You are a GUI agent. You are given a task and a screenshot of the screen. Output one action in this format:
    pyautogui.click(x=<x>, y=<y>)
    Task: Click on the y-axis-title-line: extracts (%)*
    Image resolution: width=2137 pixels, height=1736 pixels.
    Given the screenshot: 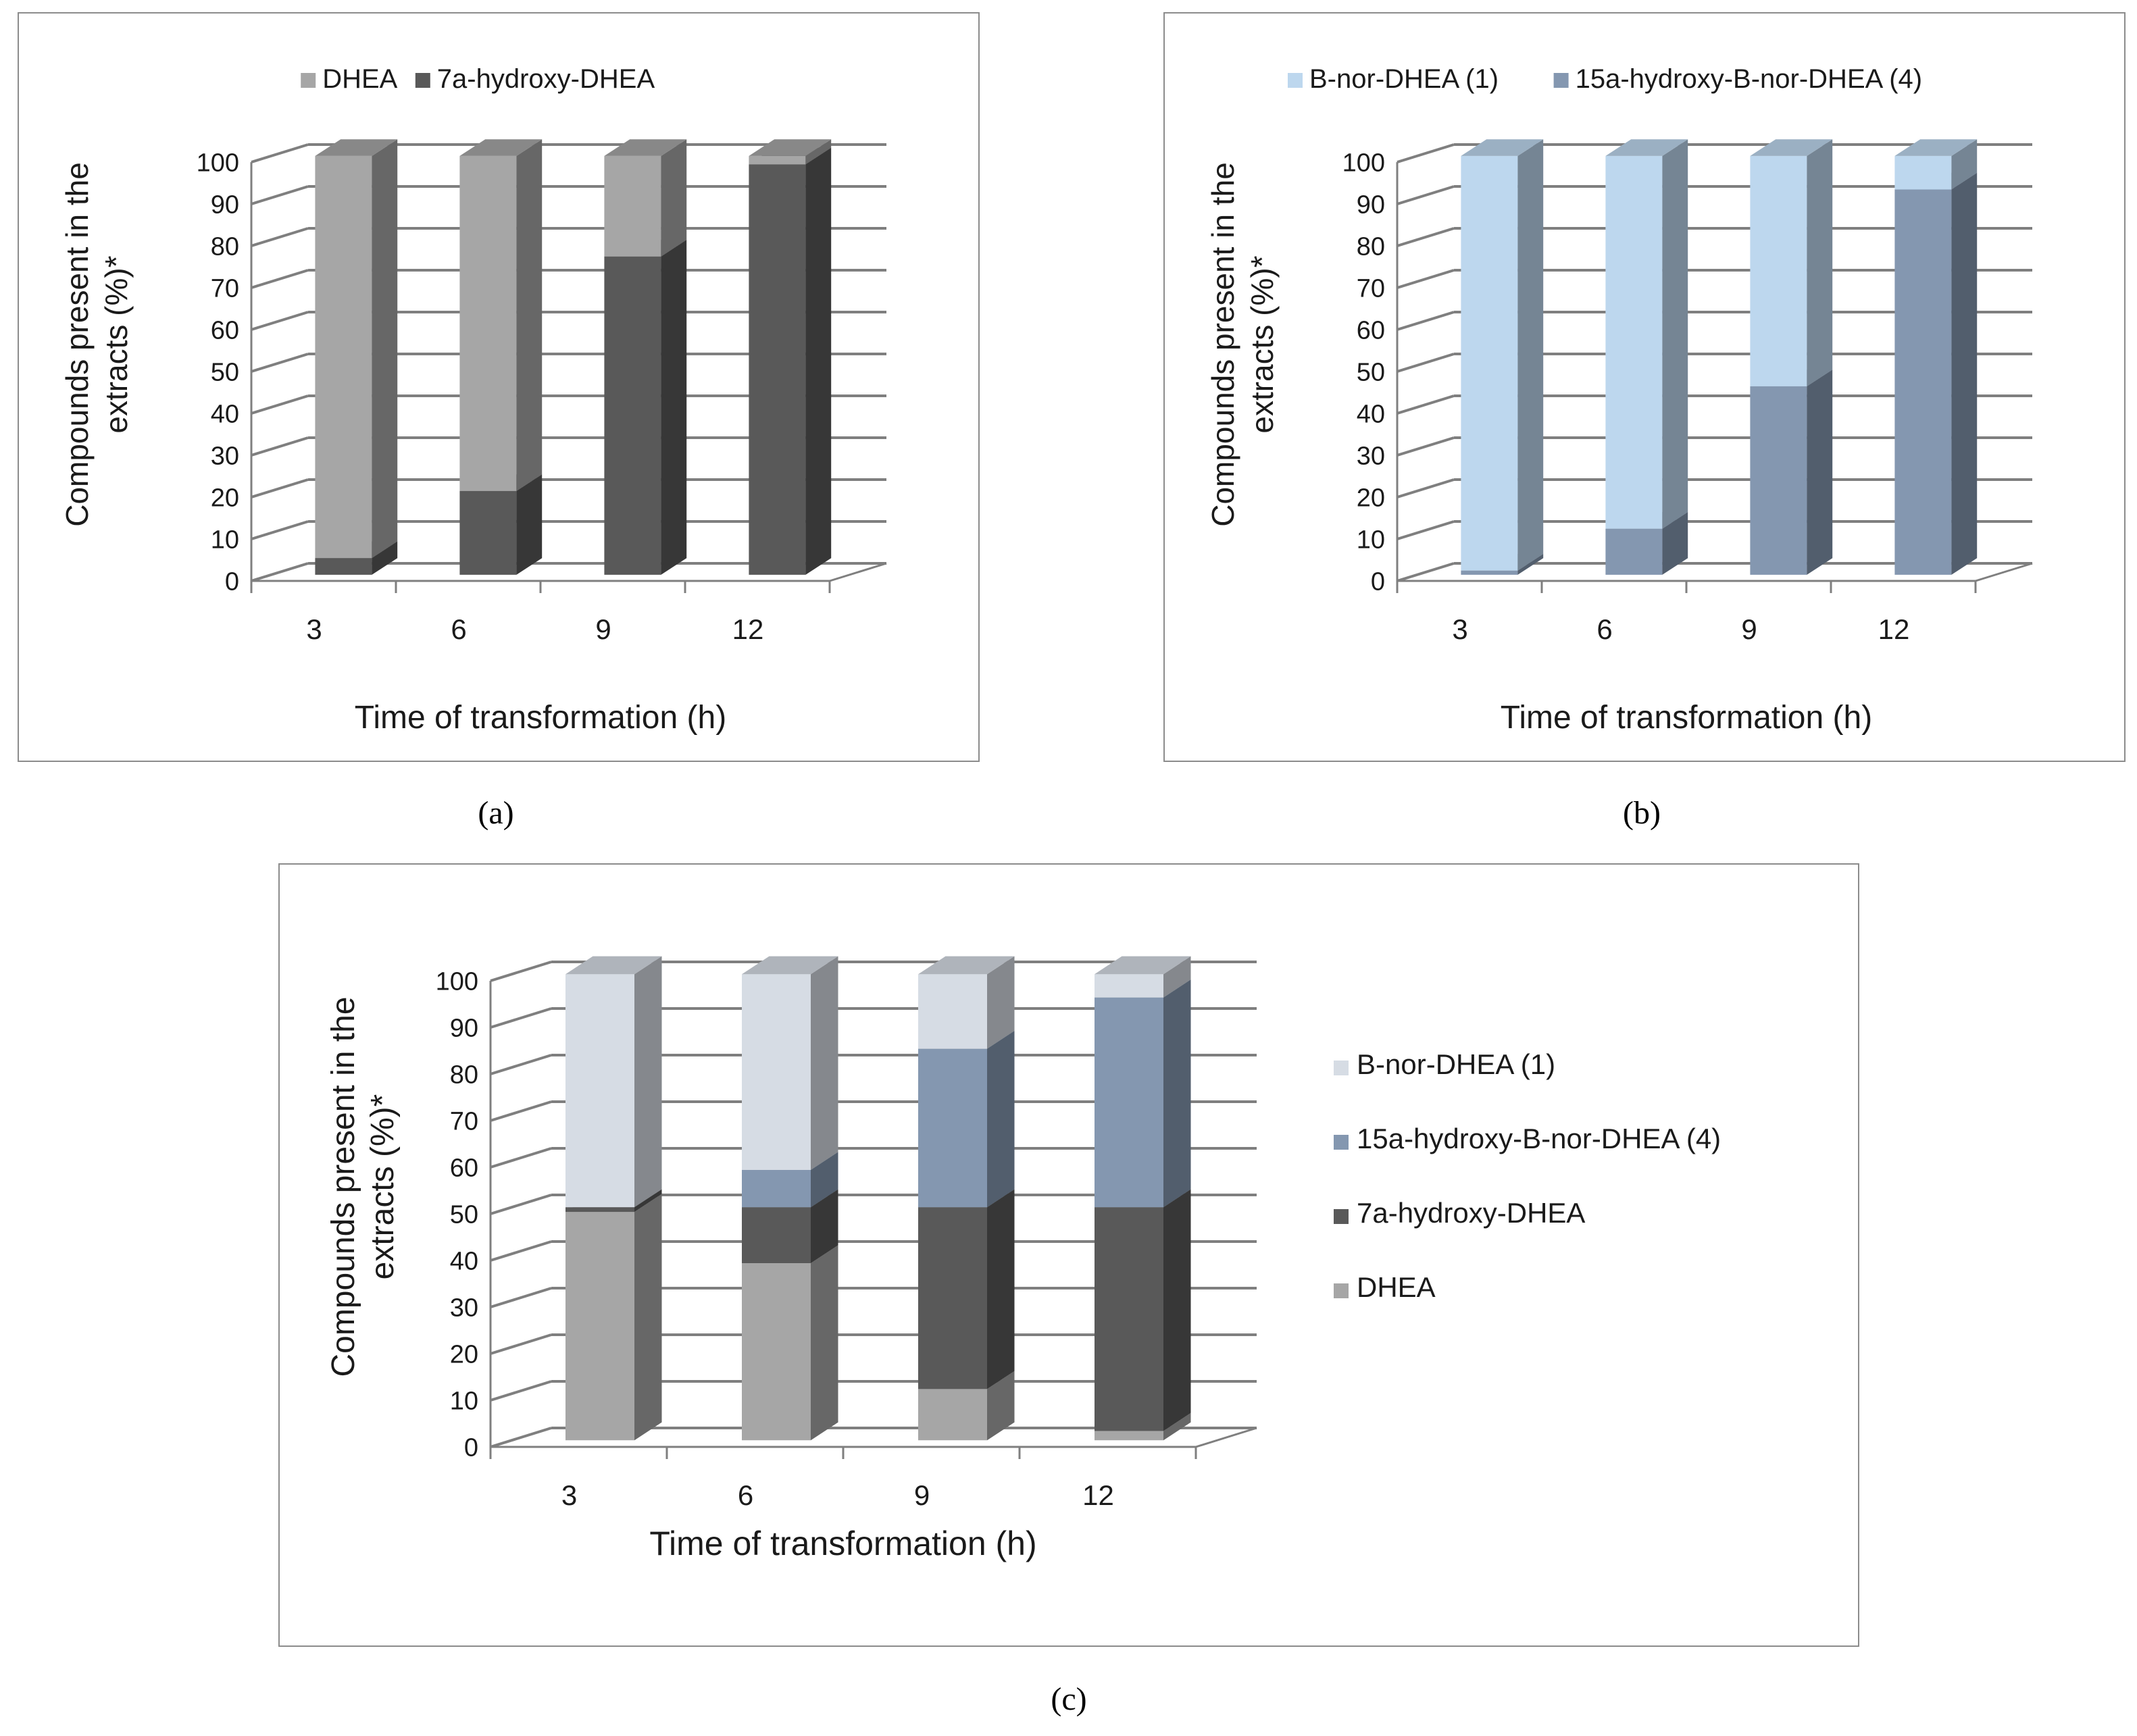 What is the action you would take?
    pyautogui.click(x=1262, y=344)
    